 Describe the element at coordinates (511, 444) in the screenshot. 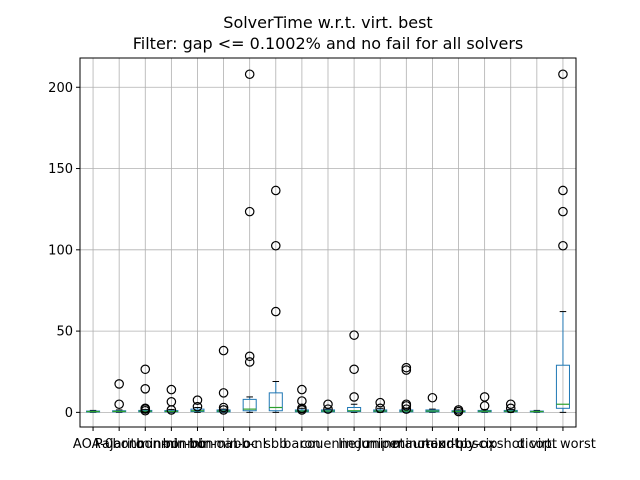

I see `x-tick-label: shot` at that location.